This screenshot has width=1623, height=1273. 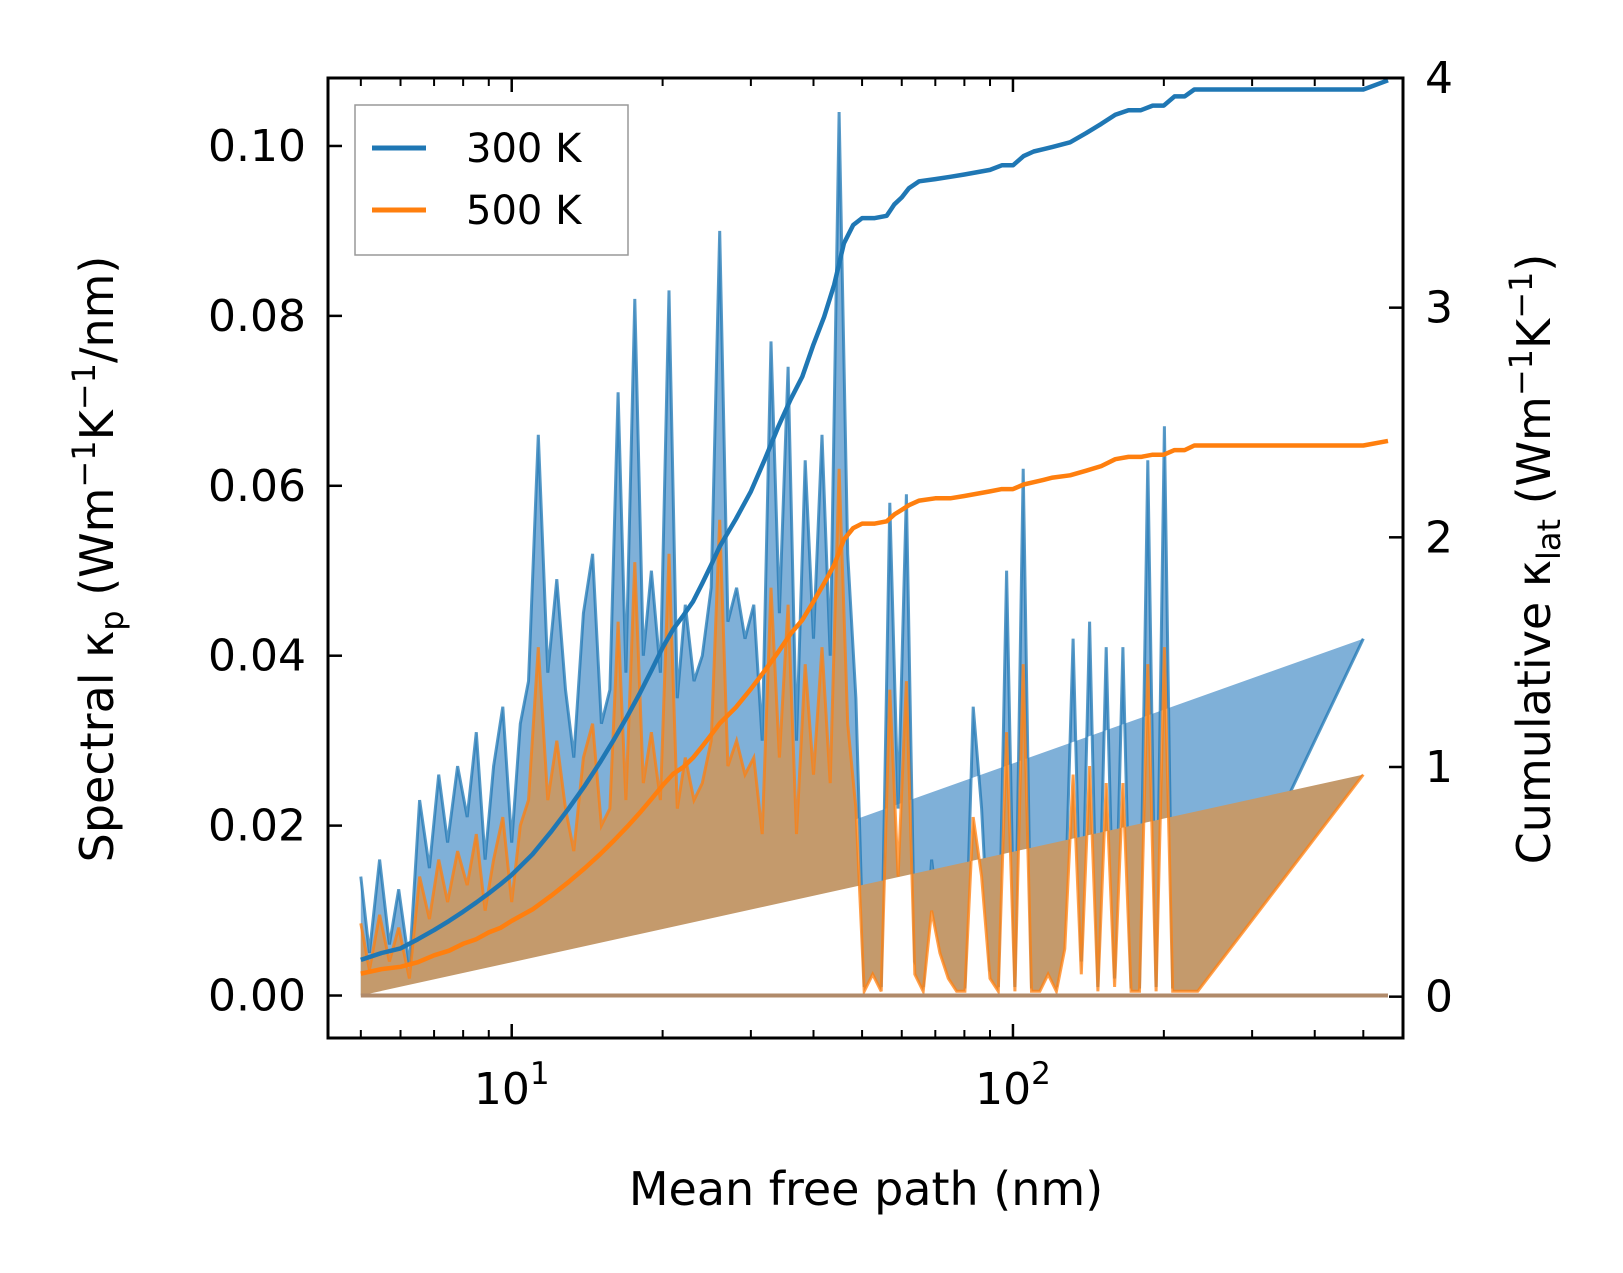 What do you see at coordinates (524, 211) in the screenshot?
I see `legend-label-500k: 500 K` at bounding box center [524, 211].